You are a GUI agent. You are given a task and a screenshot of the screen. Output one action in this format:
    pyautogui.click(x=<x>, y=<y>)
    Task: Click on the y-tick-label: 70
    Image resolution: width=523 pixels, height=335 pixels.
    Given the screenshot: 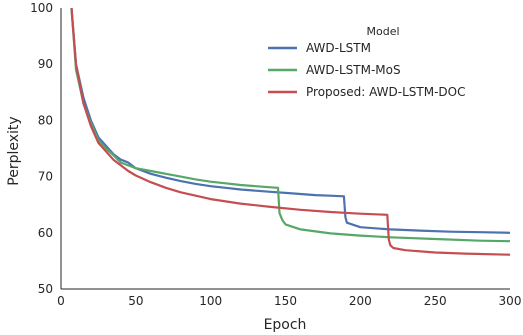 What is the action you would take?
    pyautogui.click(x=45, y=177)
    